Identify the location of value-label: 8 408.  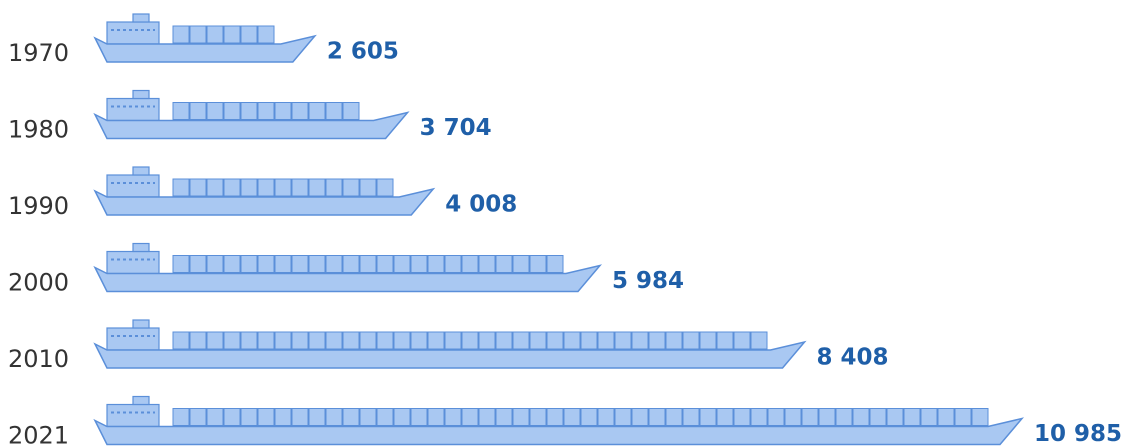
(853, 358).